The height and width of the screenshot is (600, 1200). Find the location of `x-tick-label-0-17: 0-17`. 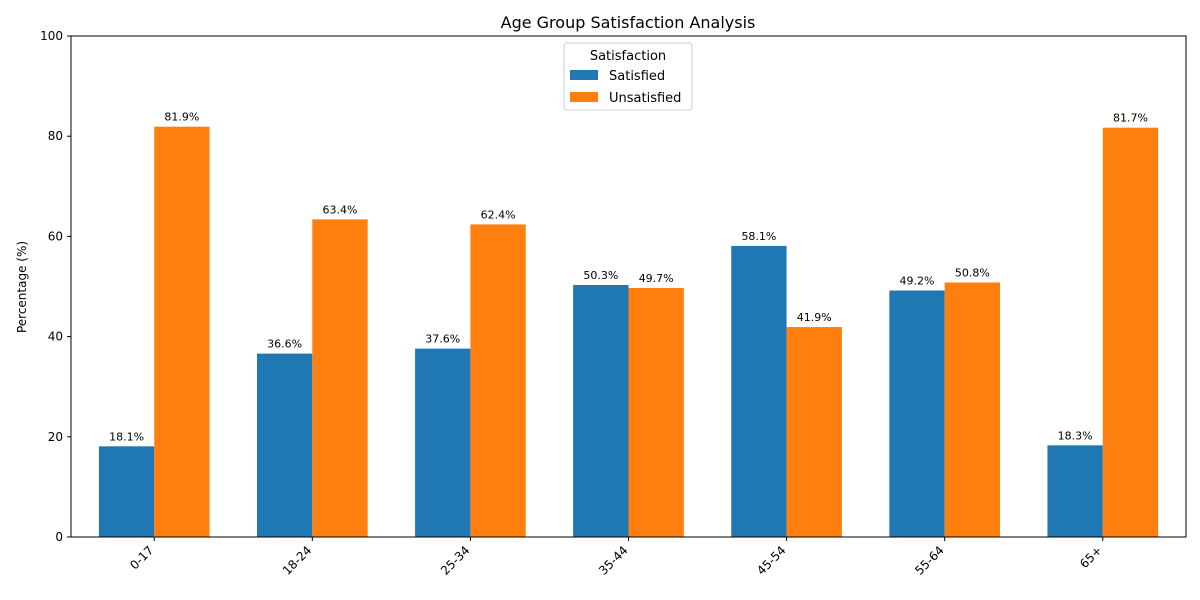

x-tick-label-0-17: 0-17 is located at coordinates (141, 557).